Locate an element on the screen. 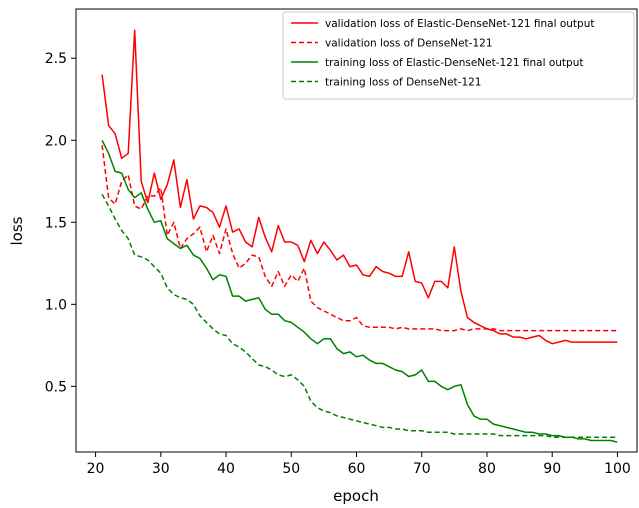 The width and height of the screenshot is (639, 508). x-tick-label: 100 is located at coordinates (617, 469).